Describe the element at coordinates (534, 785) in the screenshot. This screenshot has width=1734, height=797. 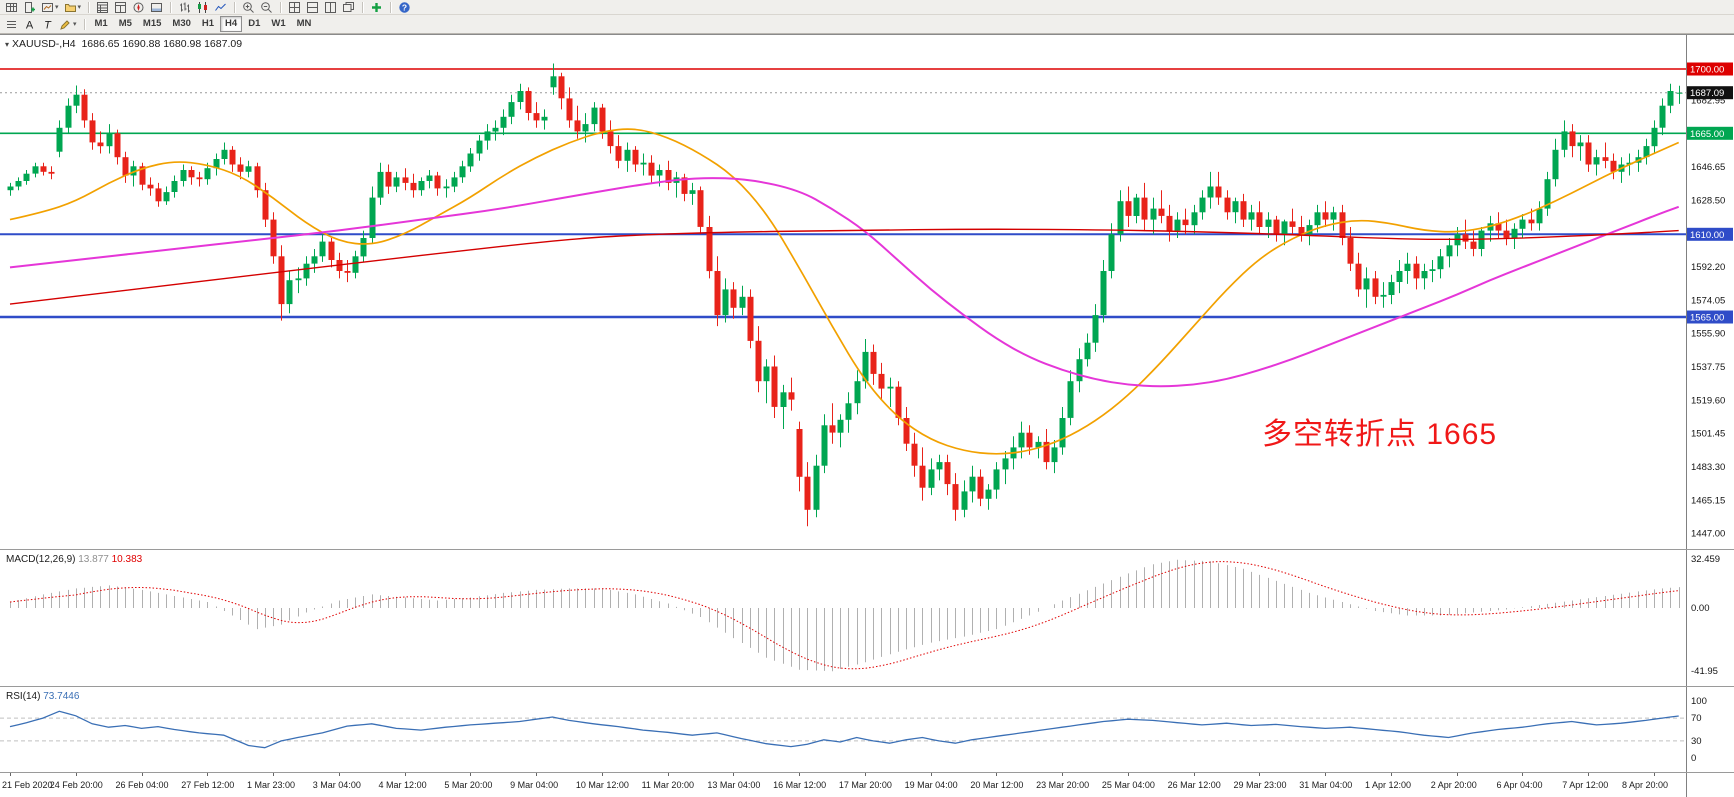
I see `time-axis-label: 9 Mar 04:00` at that location.